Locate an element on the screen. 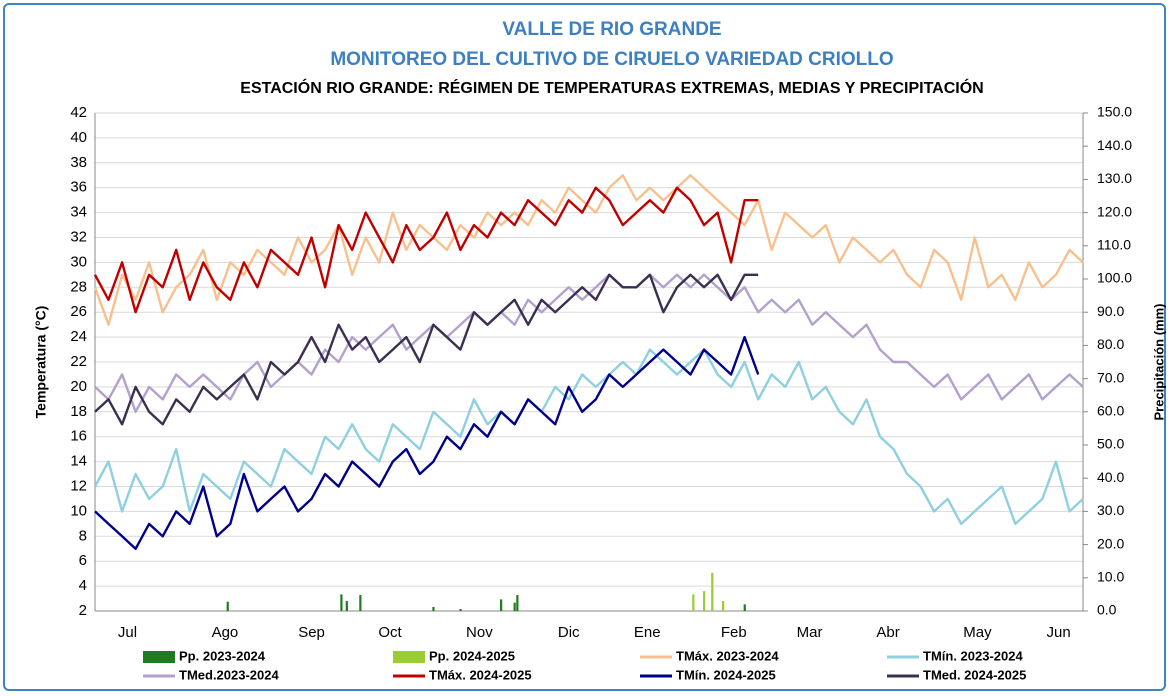  legend-label: TMín. 2024-2025 is located at coordinates (726, 674).